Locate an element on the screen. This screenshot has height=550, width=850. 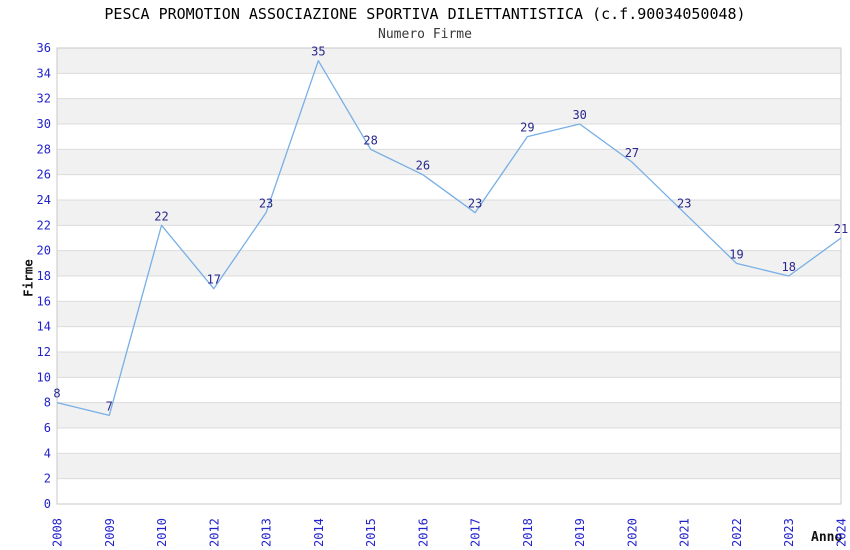
svg-text: 16 is located at coordinates (44, 301).